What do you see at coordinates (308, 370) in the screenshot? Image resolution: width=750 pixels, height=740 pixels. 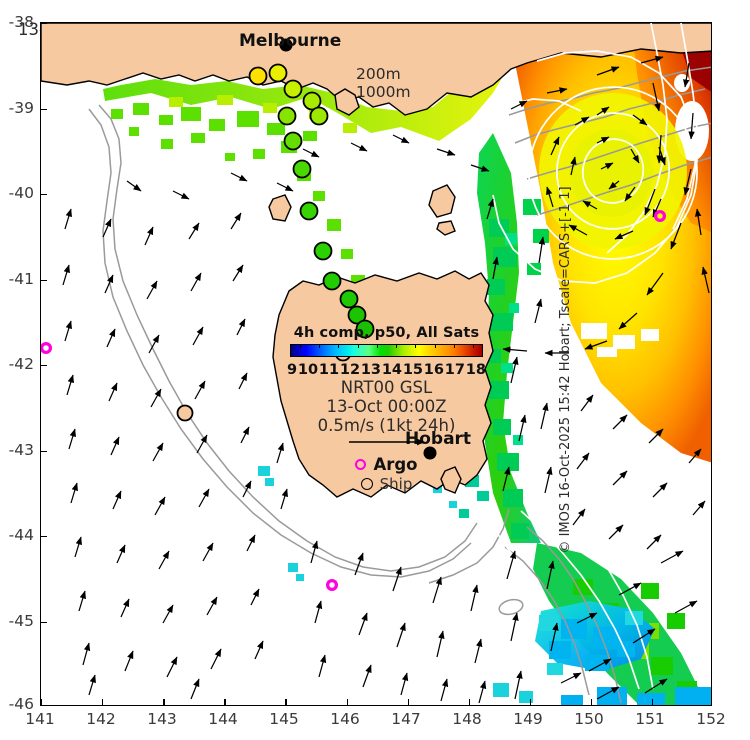 I see `cbar-tick: 10` at bounding box center [308, 370].